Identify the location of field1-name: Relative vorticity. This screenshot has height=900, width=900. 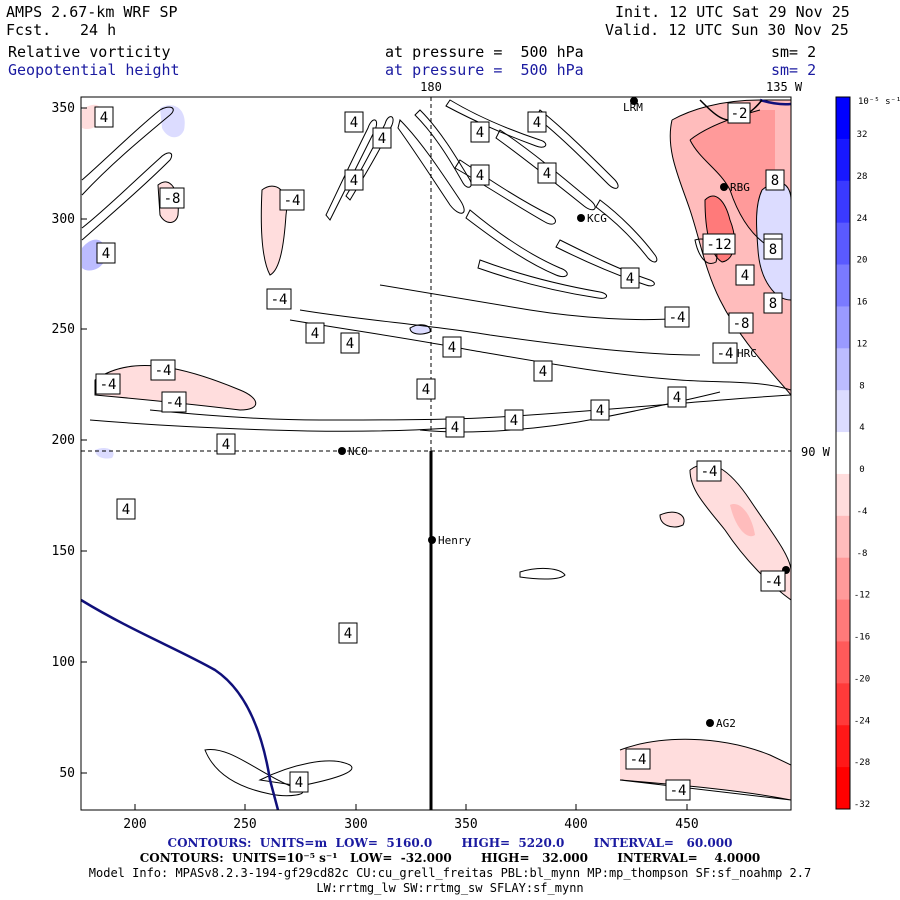
(89, 52).